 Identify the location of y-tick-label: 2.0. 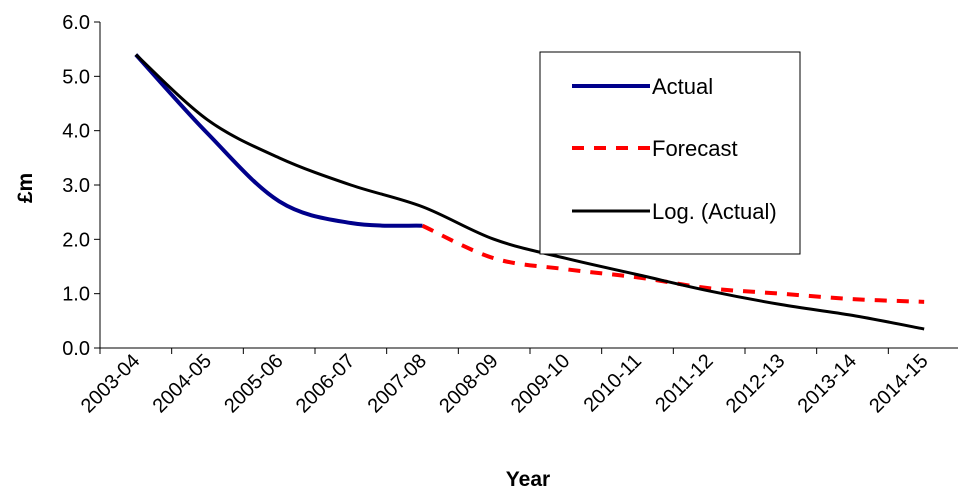
(76, 240).